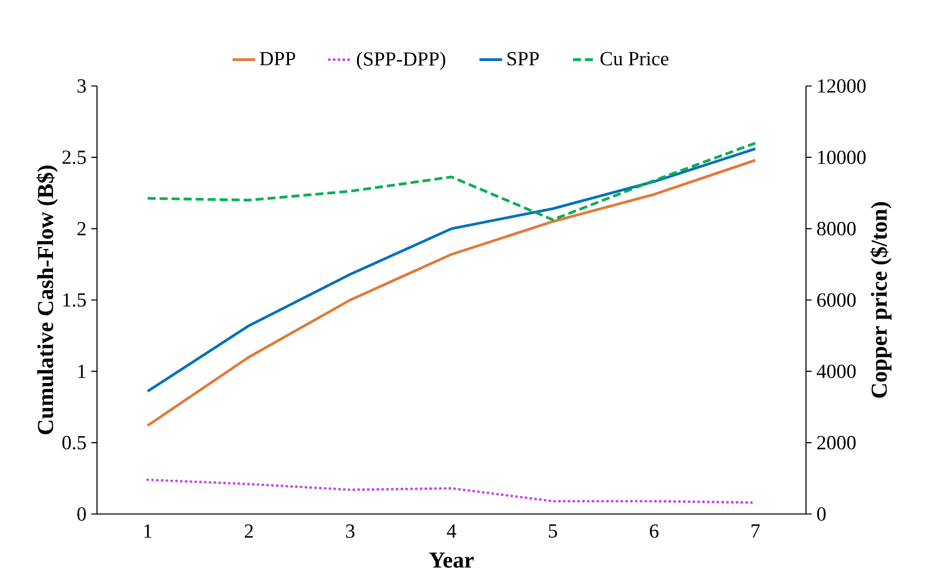  What do you see at coordinates (74, 300) in the screenshot?
I see `y-tick-label: 1.5` at bounding box center [74, 300].